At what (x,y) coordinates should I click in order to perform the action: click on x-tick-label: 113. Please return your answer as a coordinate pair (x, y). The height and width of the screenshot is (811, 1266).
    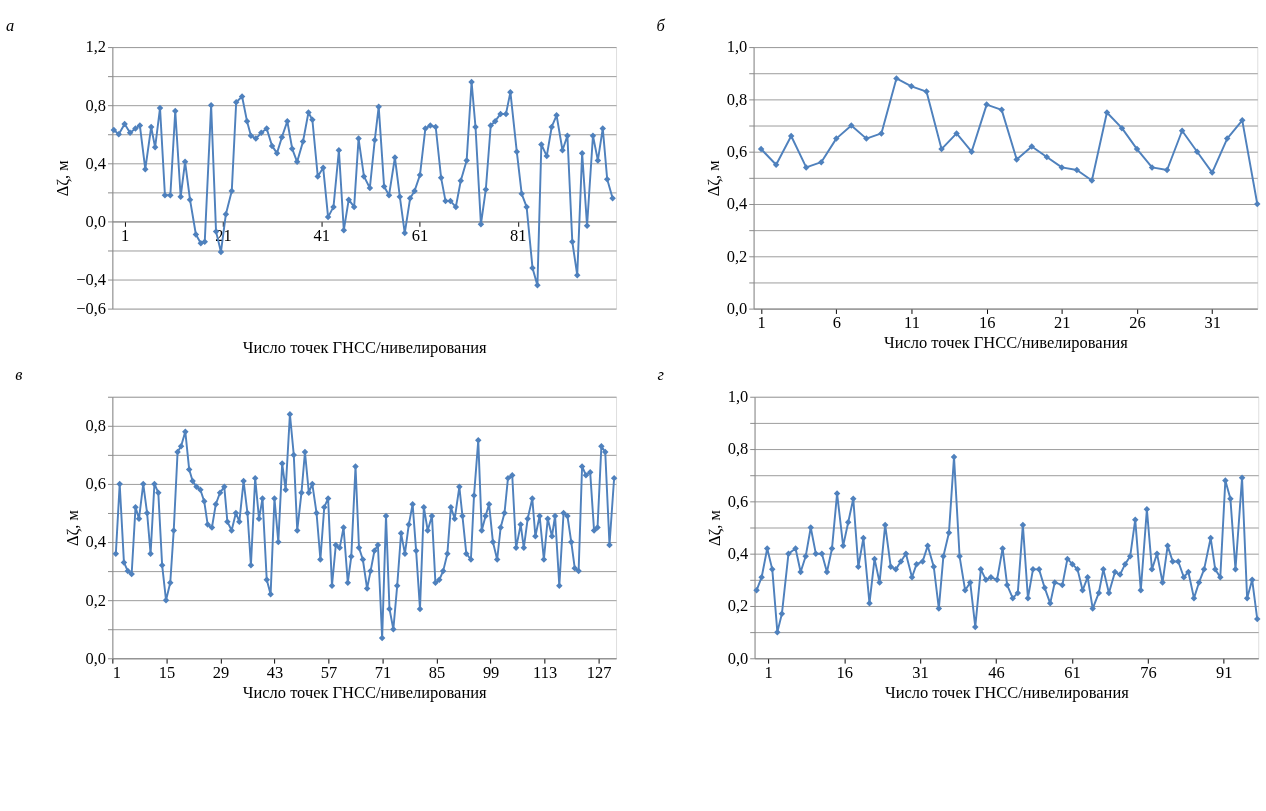
    Looking at the image, I should click on (545, 673).